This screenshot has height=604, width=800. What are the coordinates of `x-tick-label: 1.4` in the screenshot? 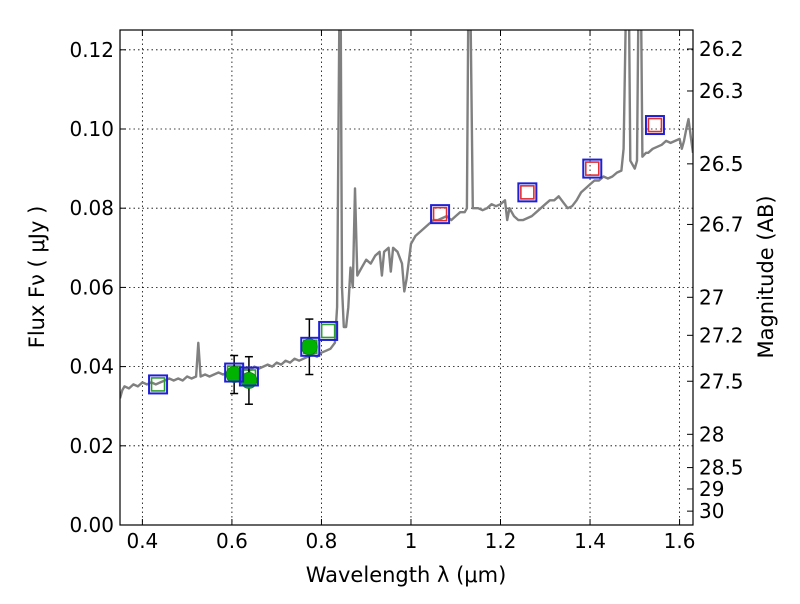 It's located at (590, 541).